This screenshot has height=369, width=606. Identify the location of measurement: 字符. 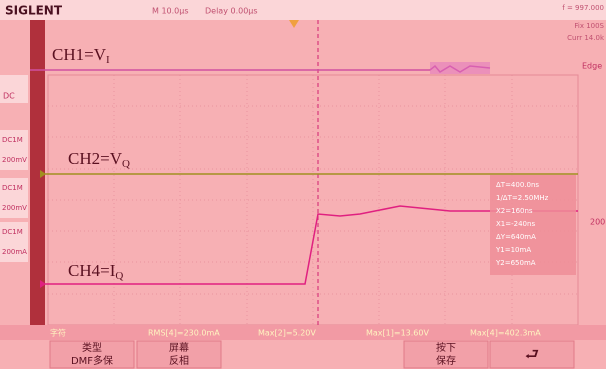
(58, 333).